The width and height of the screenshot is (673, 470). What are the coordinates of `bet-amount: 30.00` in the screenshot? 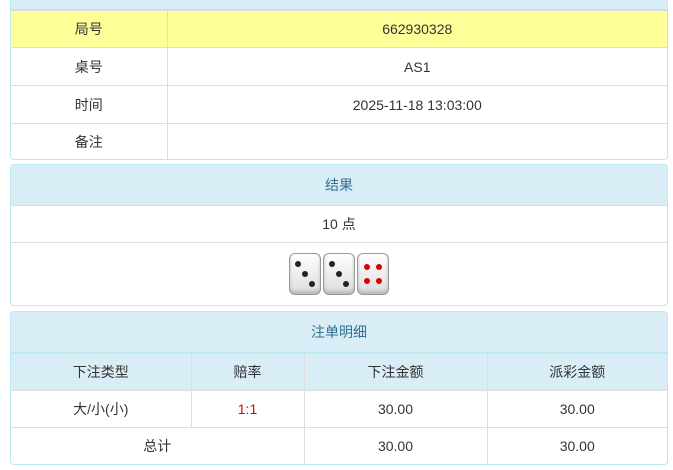 It's located at (395, 409).